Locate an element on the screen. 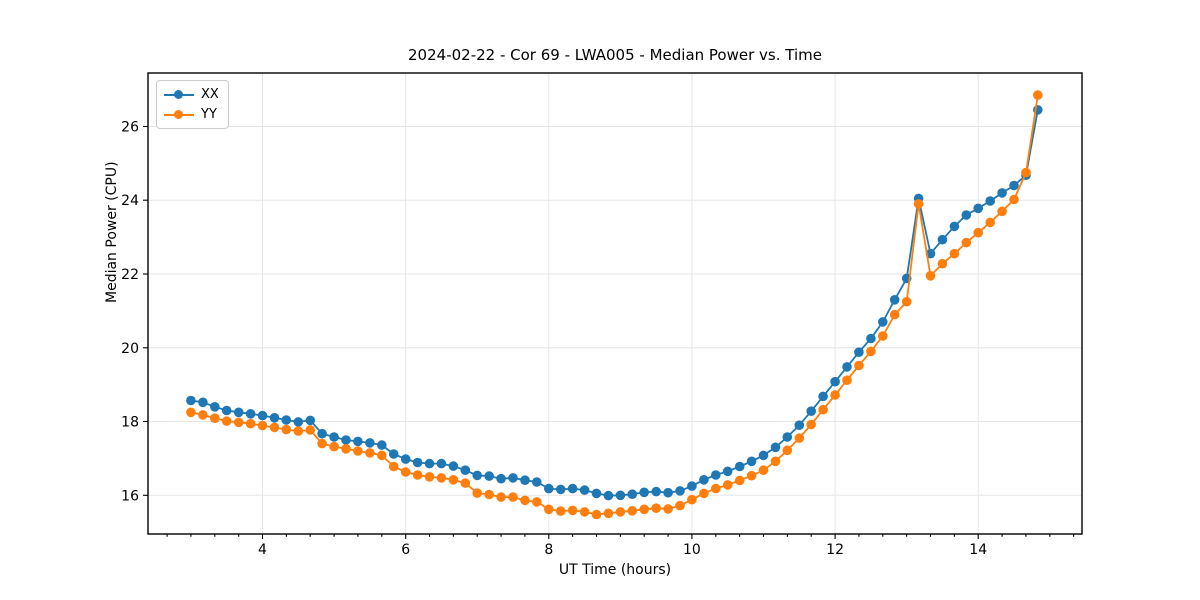  legend: XX YY is located at coordinates (192, 104).